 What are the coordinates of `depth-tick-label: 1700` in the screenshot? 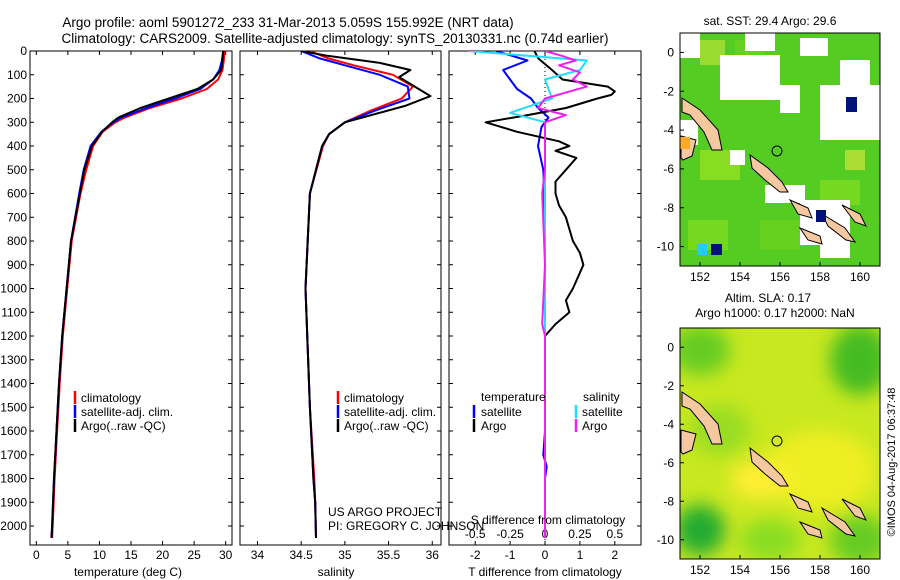 It's located at (13, 455).